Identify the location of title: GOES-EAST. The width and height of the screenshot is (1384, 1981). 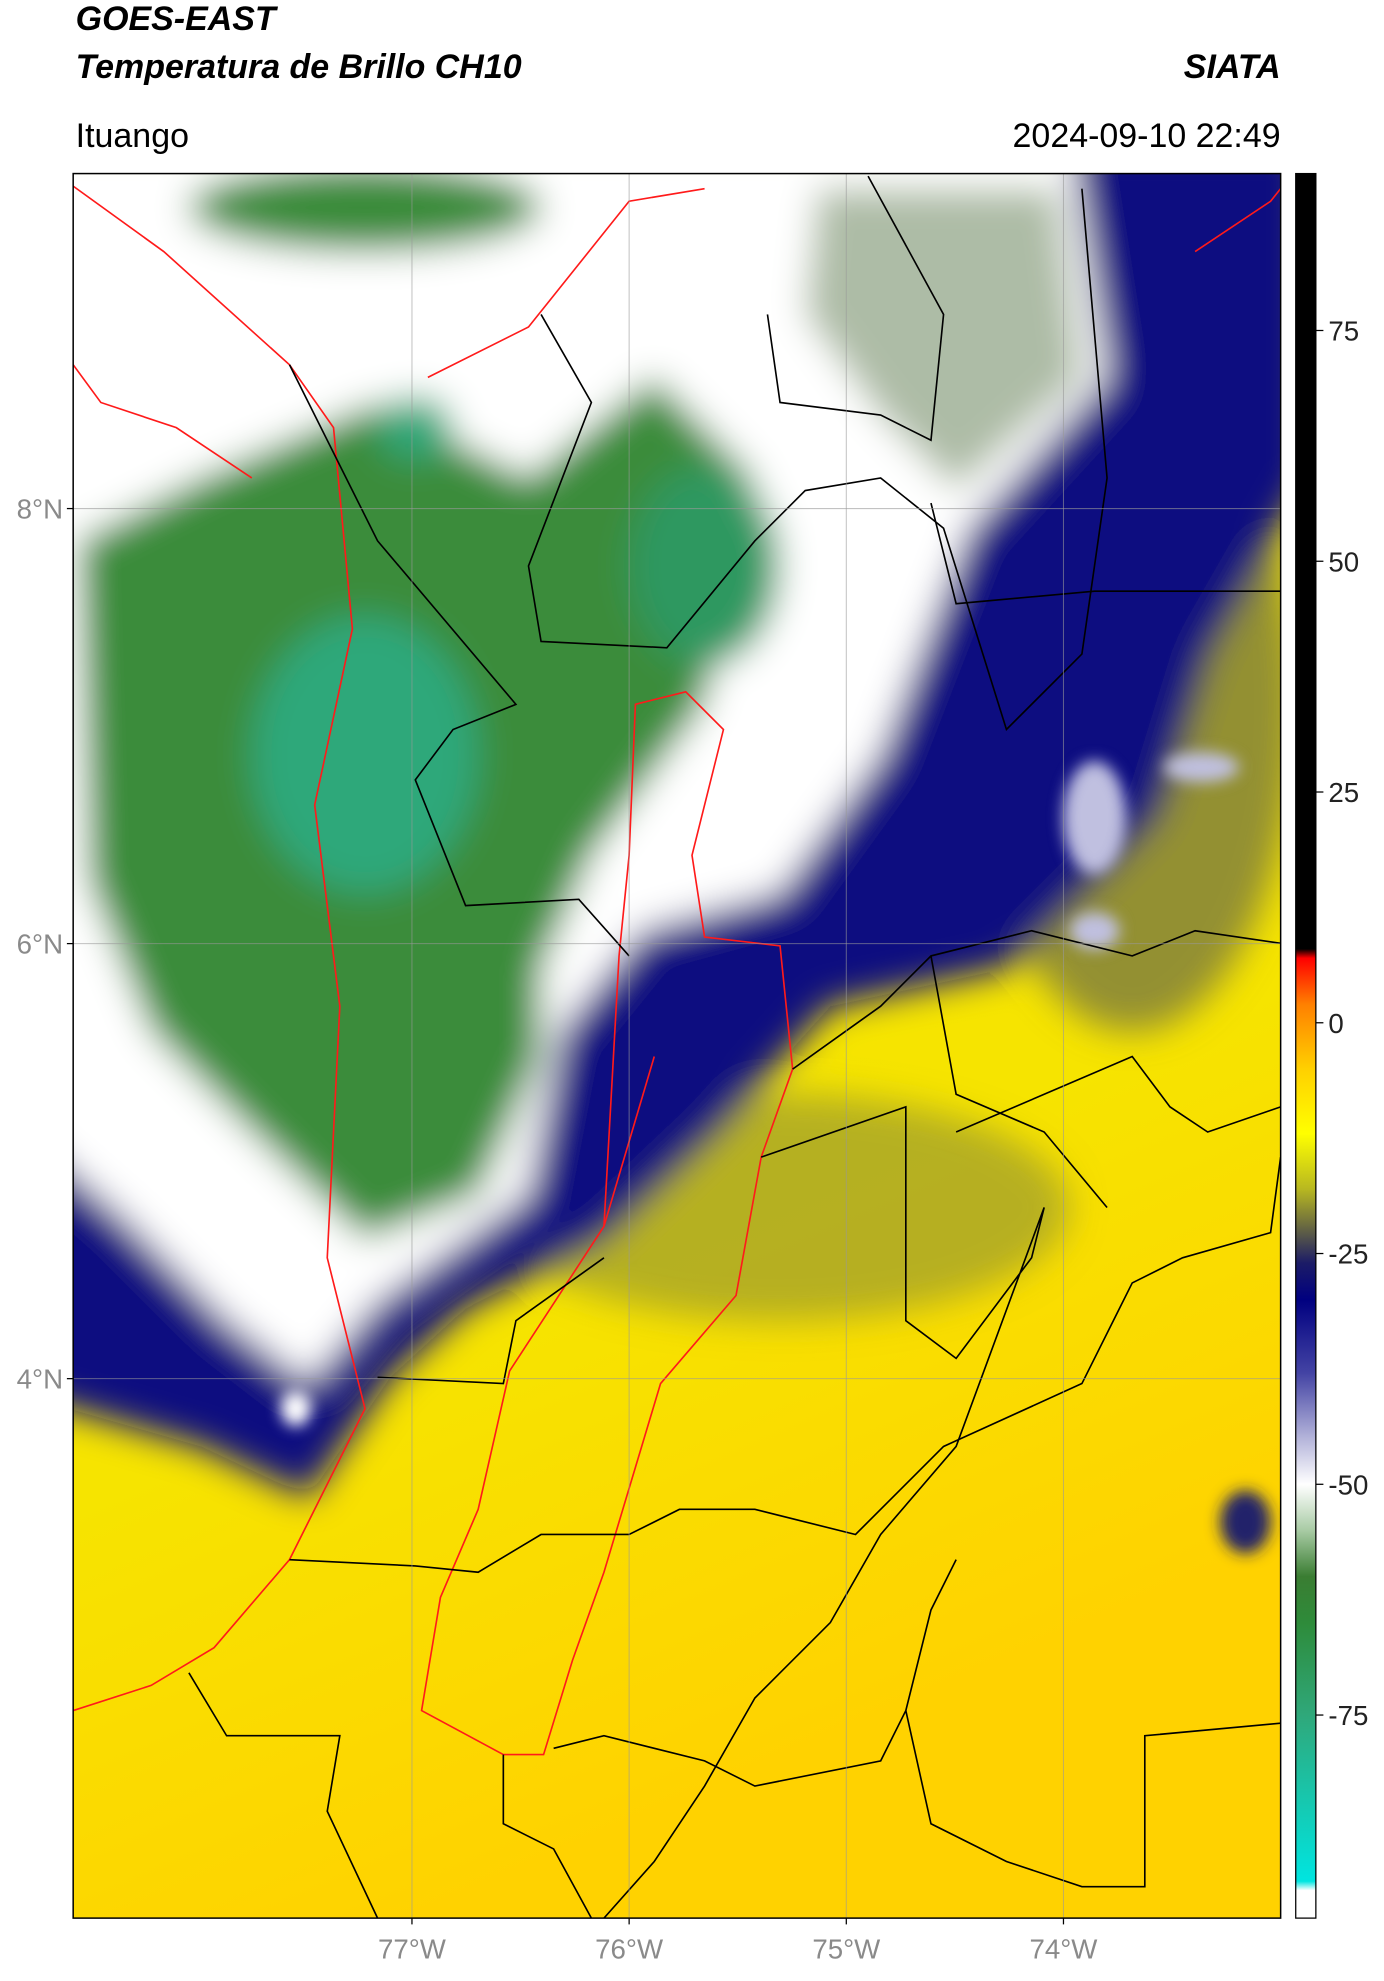
(177, 19).